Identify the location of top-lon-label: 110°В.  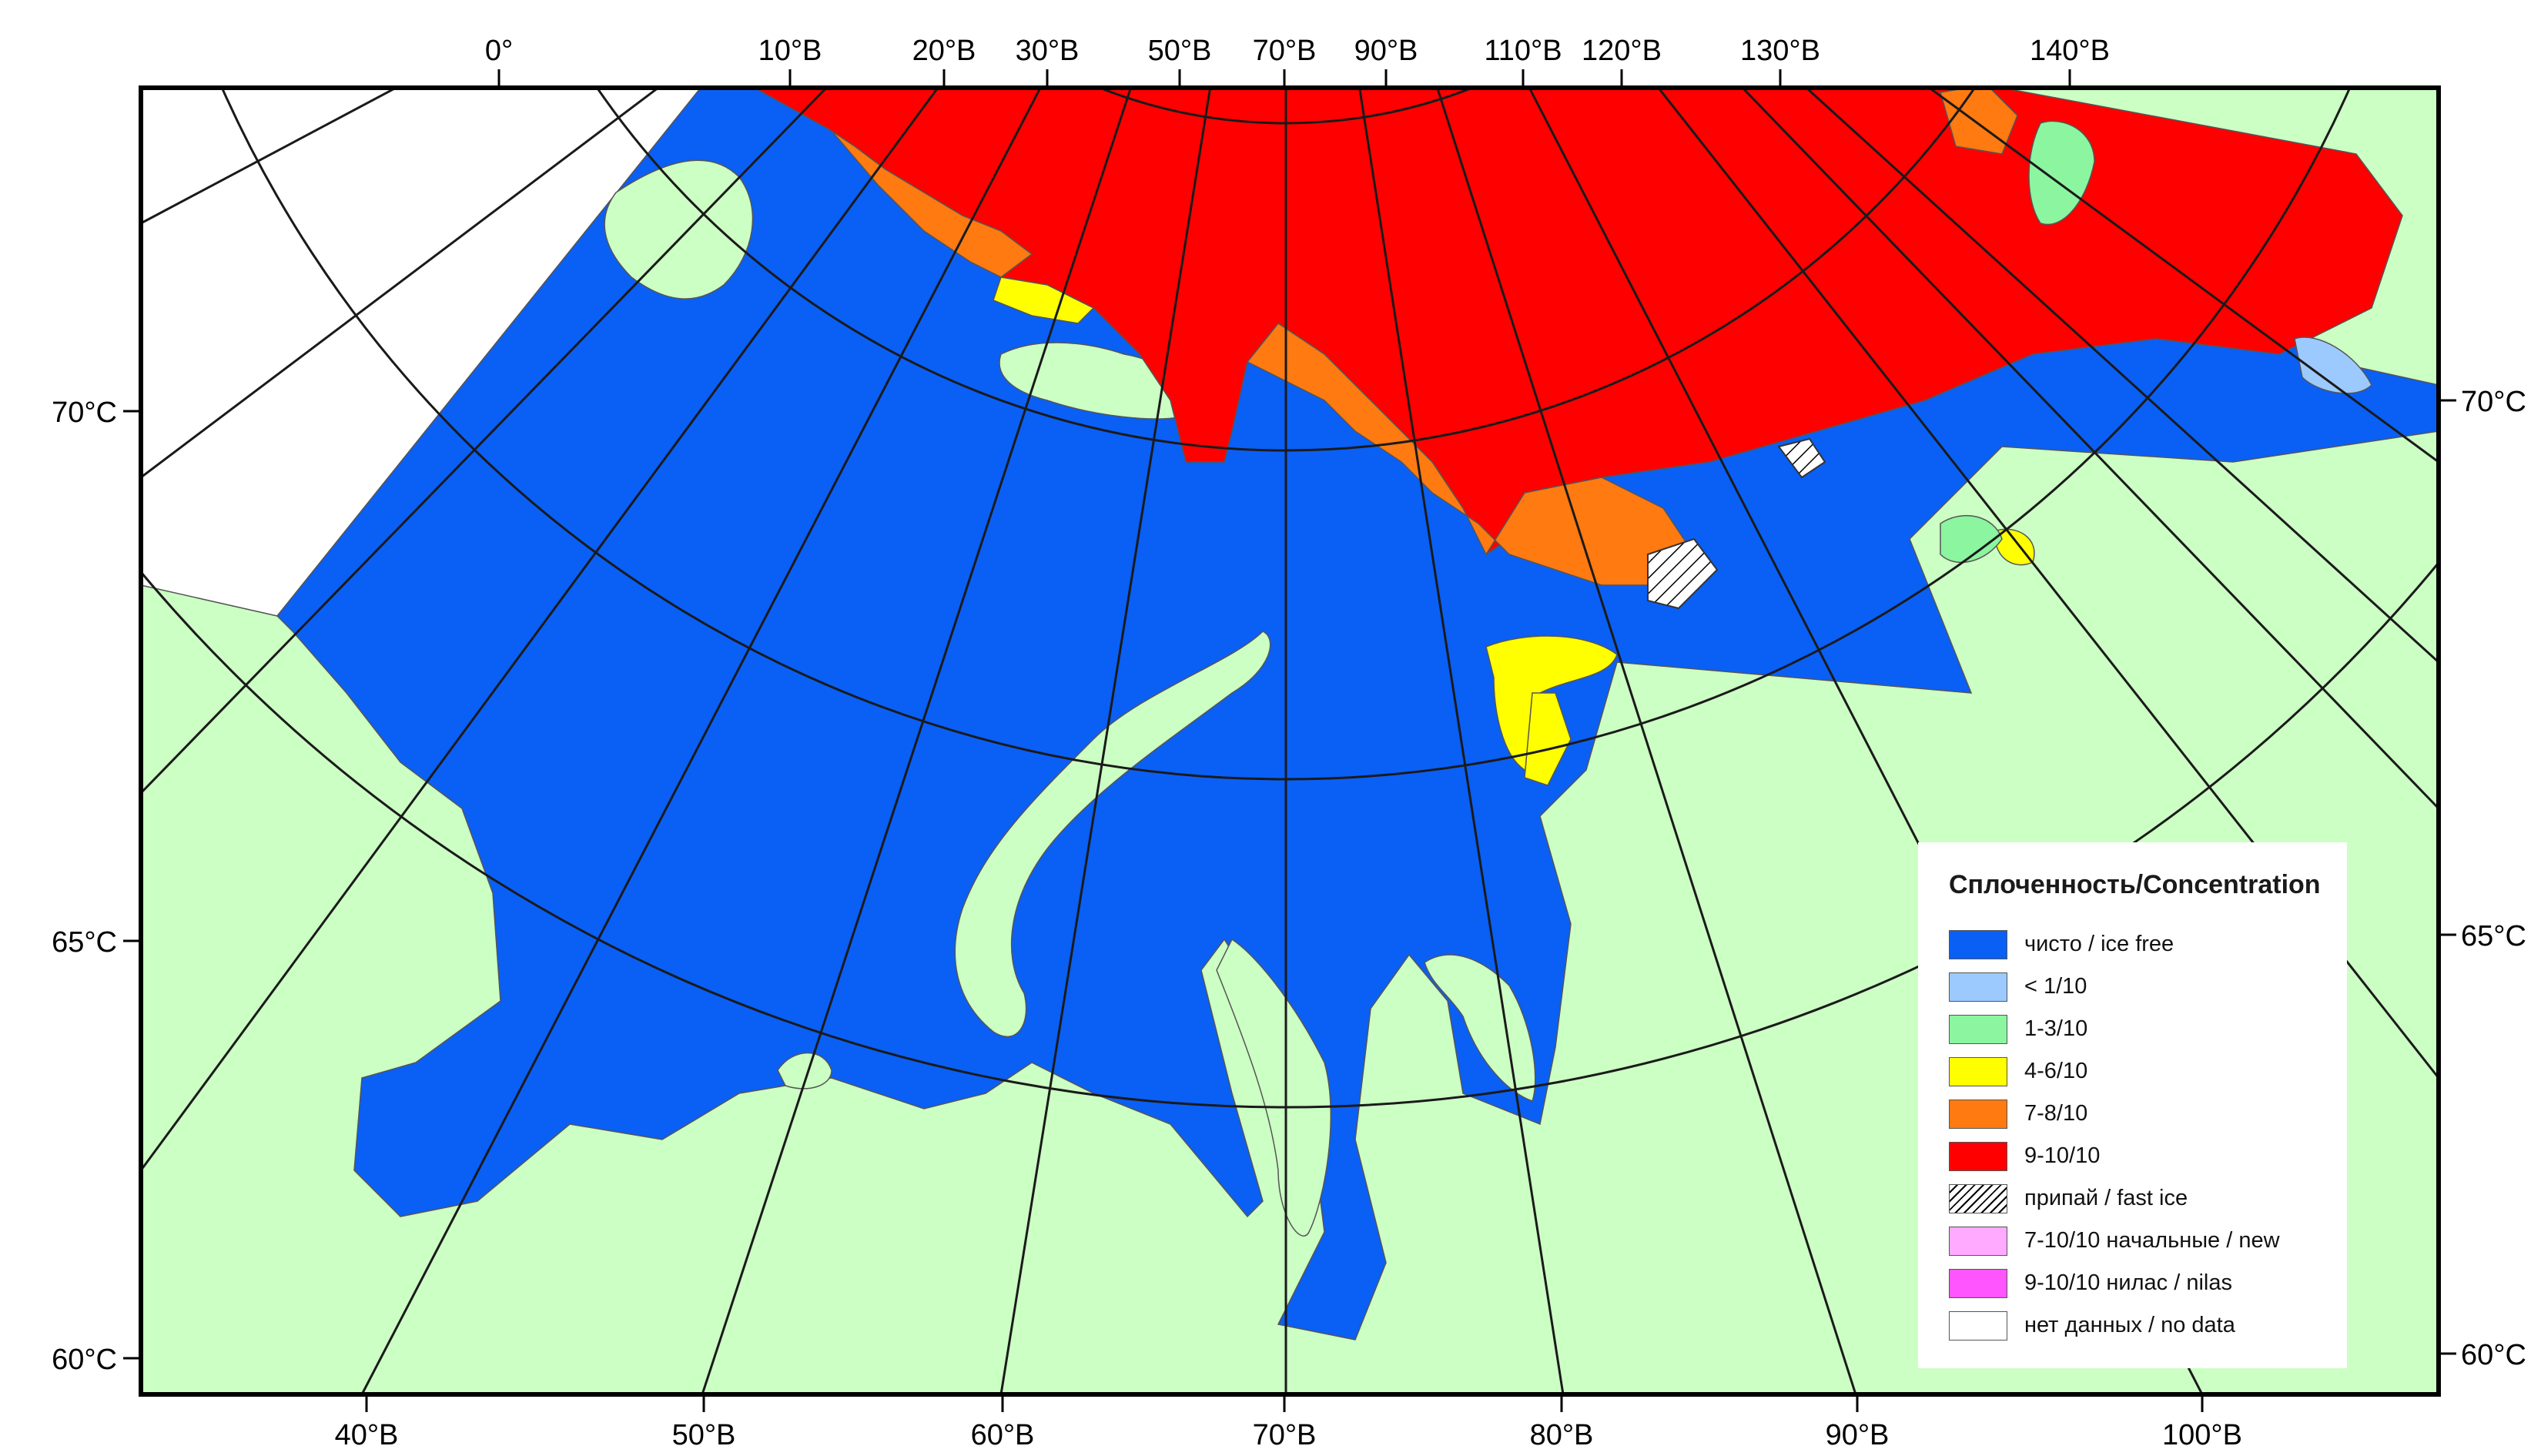
(1523, 51).